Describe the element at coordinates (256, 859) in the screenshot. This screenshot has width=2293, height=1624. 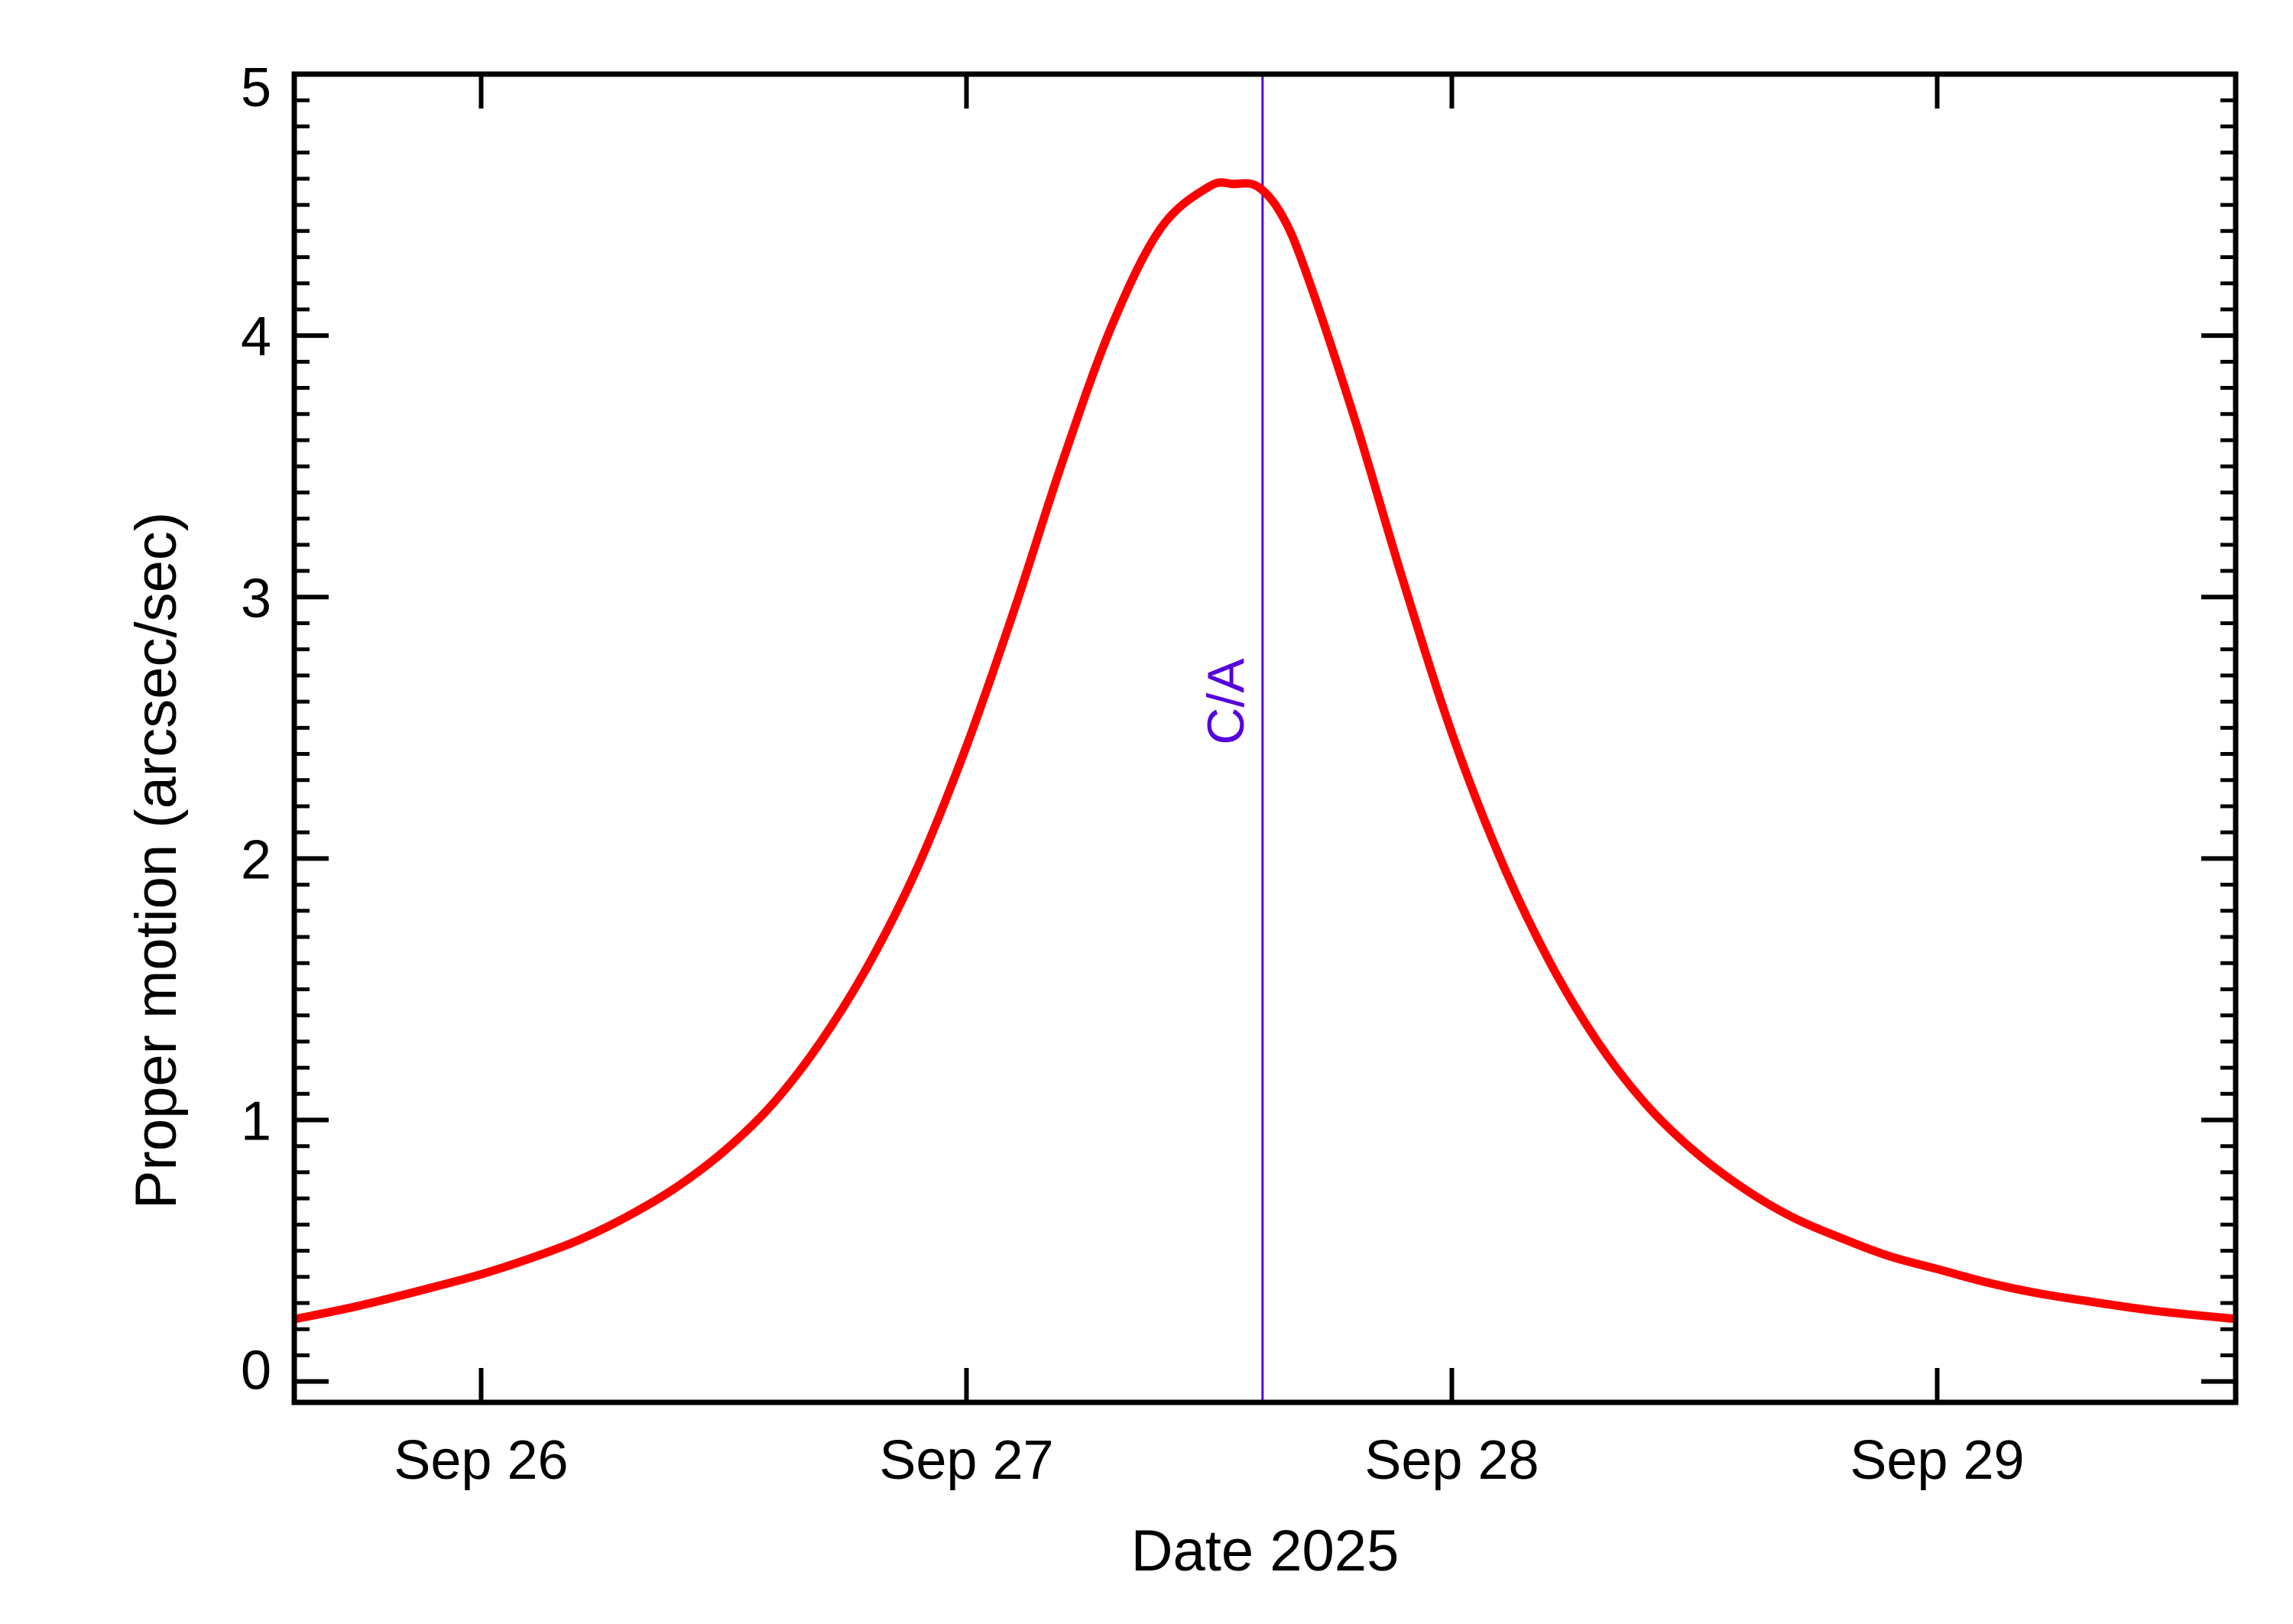
I see `y-tick-label: 2` at that location.